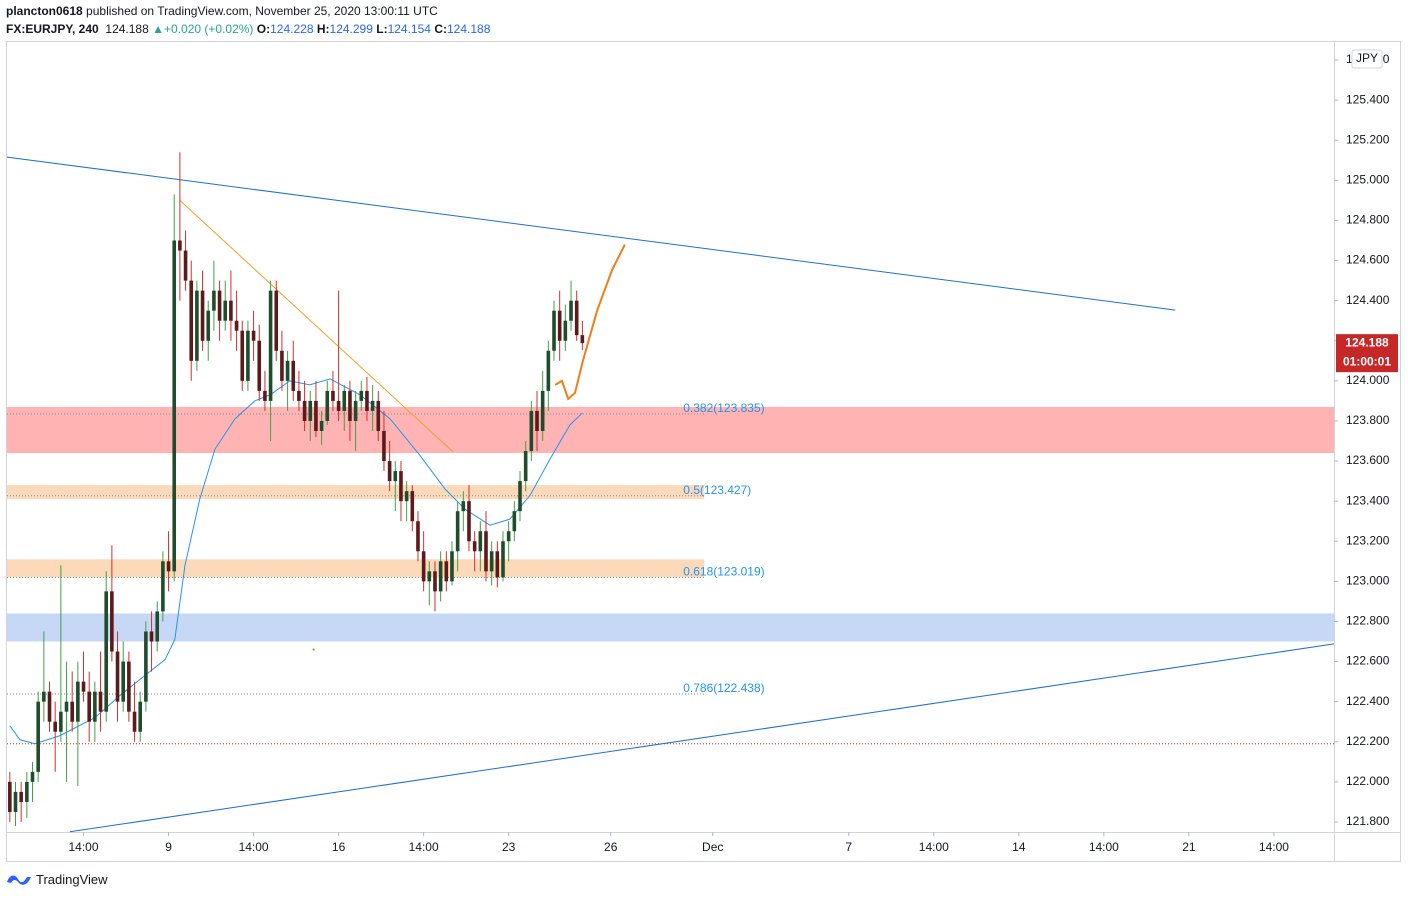  I want to click on y-tick-label: 124.400, so click(1368, 300).